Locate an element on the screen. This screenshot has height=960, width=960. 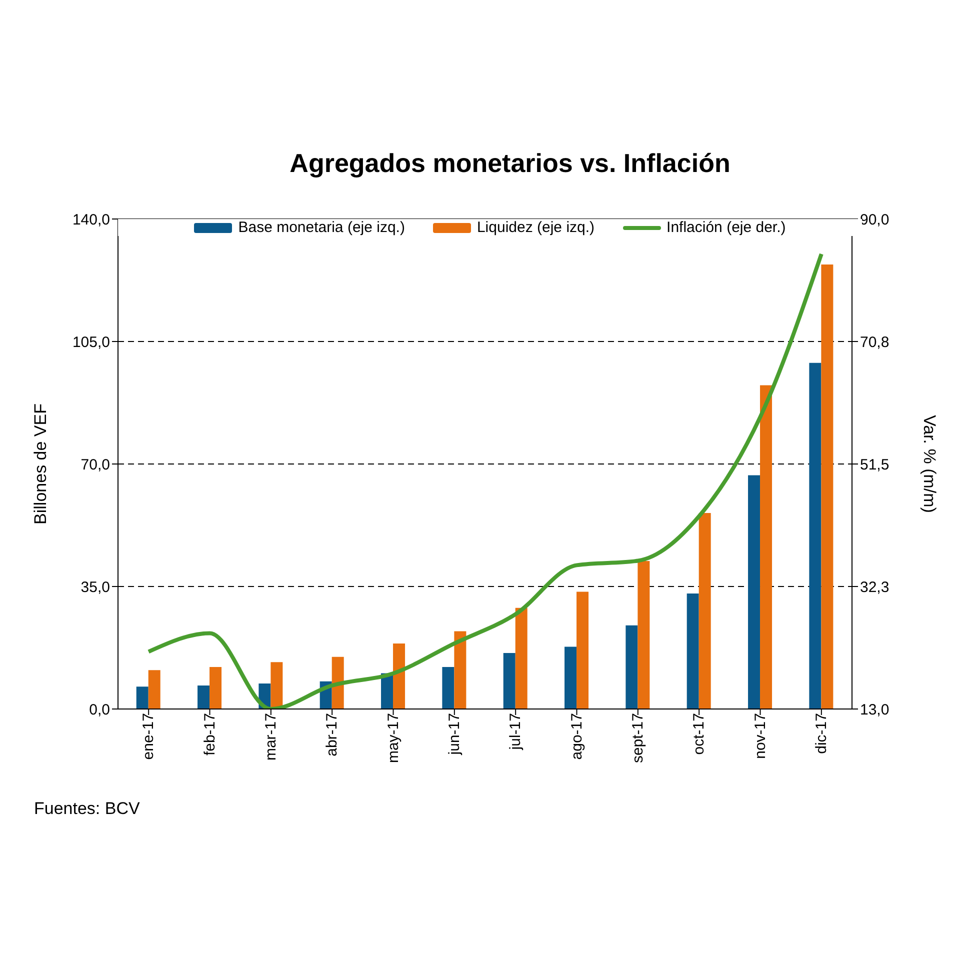
x-tick-label: jun-17 is located at coordinates (455, 734).